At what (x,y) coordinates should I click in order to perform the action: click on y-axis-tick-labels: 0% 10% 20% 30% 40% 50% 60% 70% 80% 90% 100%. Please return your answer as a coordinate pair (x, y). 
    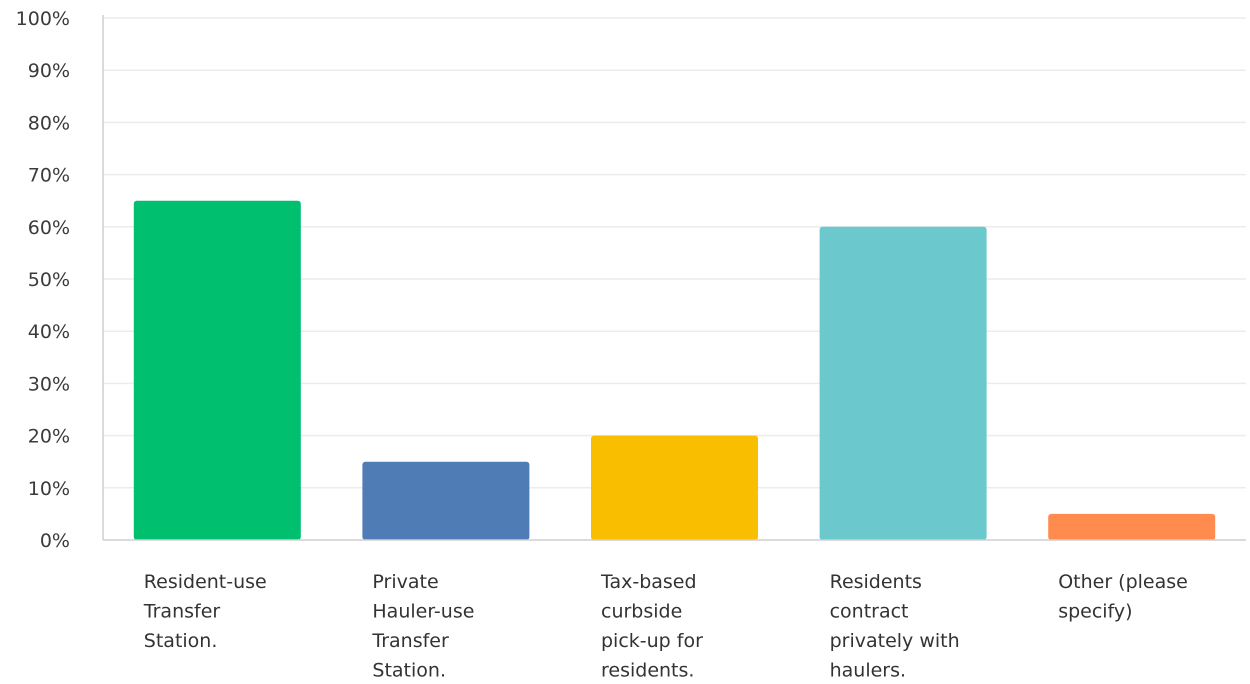
    Looking at the image, I should click on (43, 280).